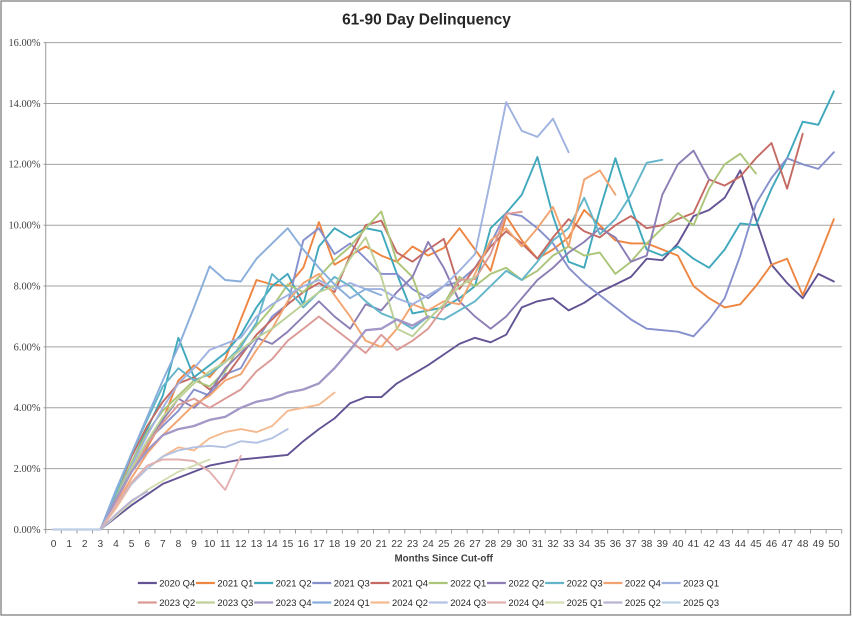 The image size is (853, 623). I want to click on svg-text: 48, so click(803, 544).